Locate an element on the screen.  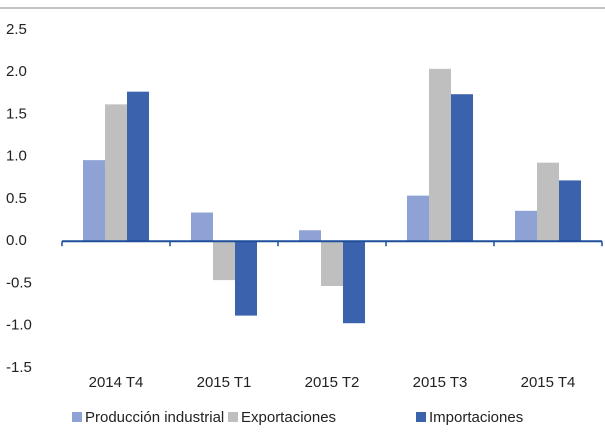
x-tick-label: 2015 T4 is located at coordinates (548, 382).